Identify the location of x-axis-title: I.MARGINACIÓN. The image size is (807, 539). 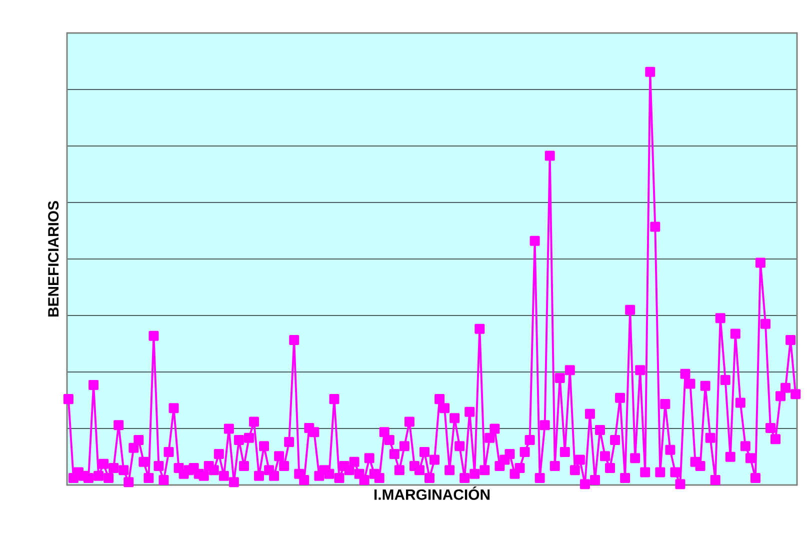
(432, 493).